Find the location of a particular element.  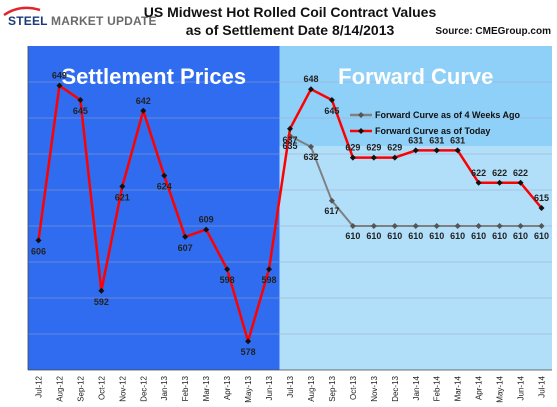

x-tick-label: Aug-12 is located at coordinates (59, 388).